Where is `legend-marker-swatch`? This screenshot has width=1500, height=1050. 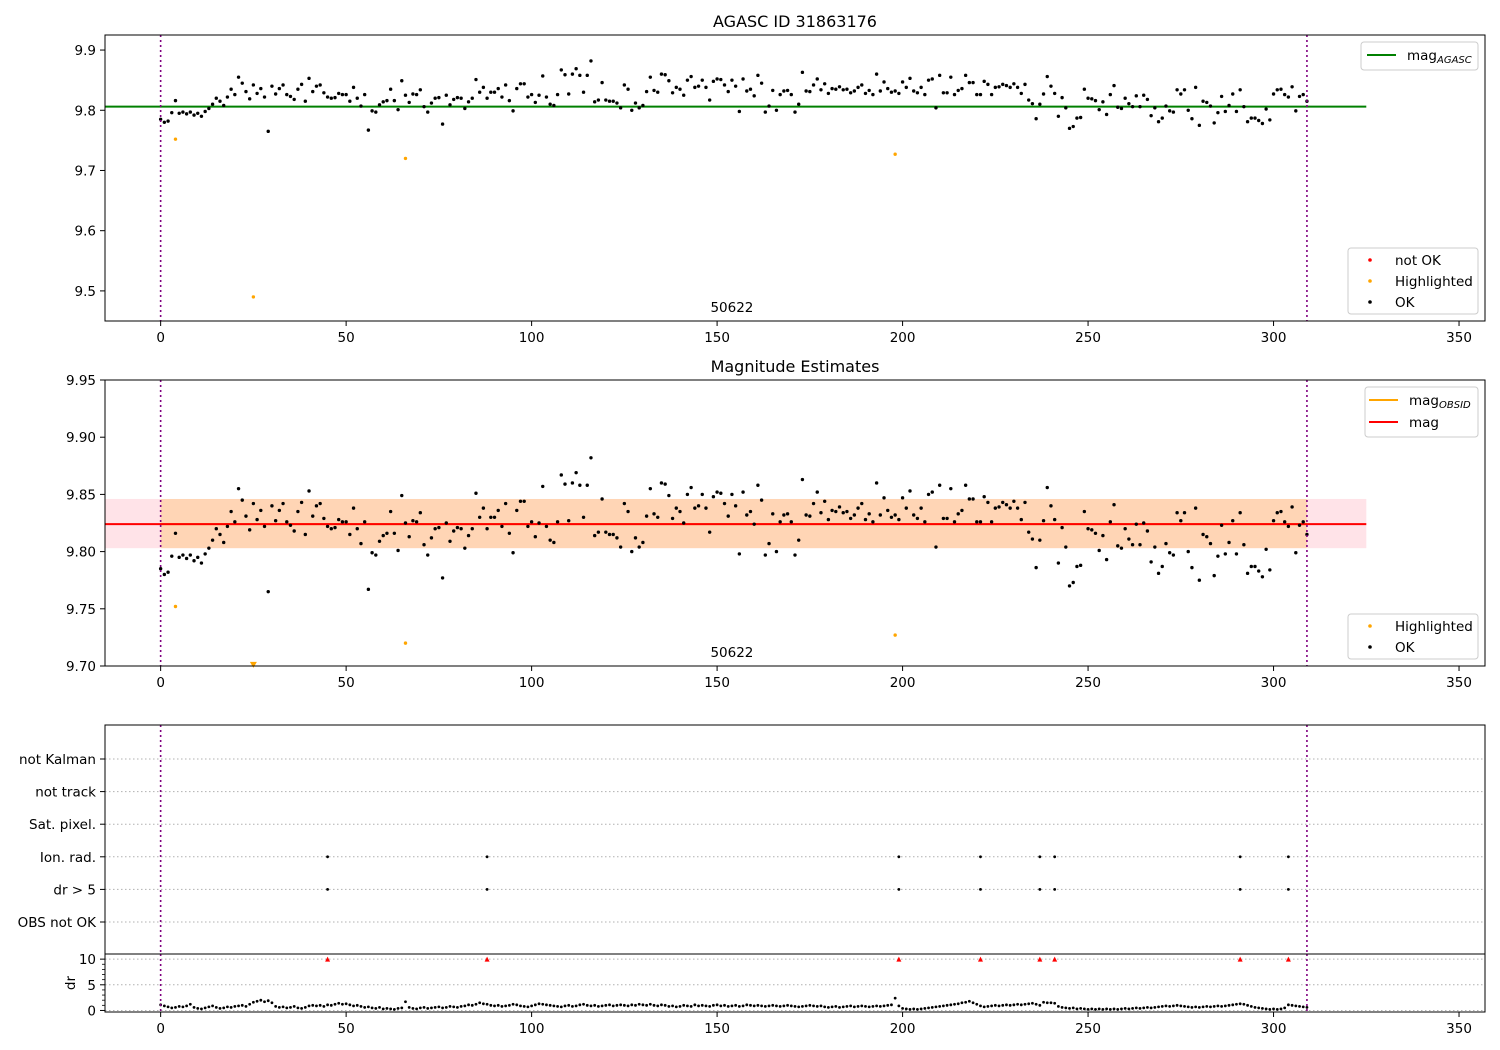
legend-marker-swatch is located at coordinates (1370, 302).